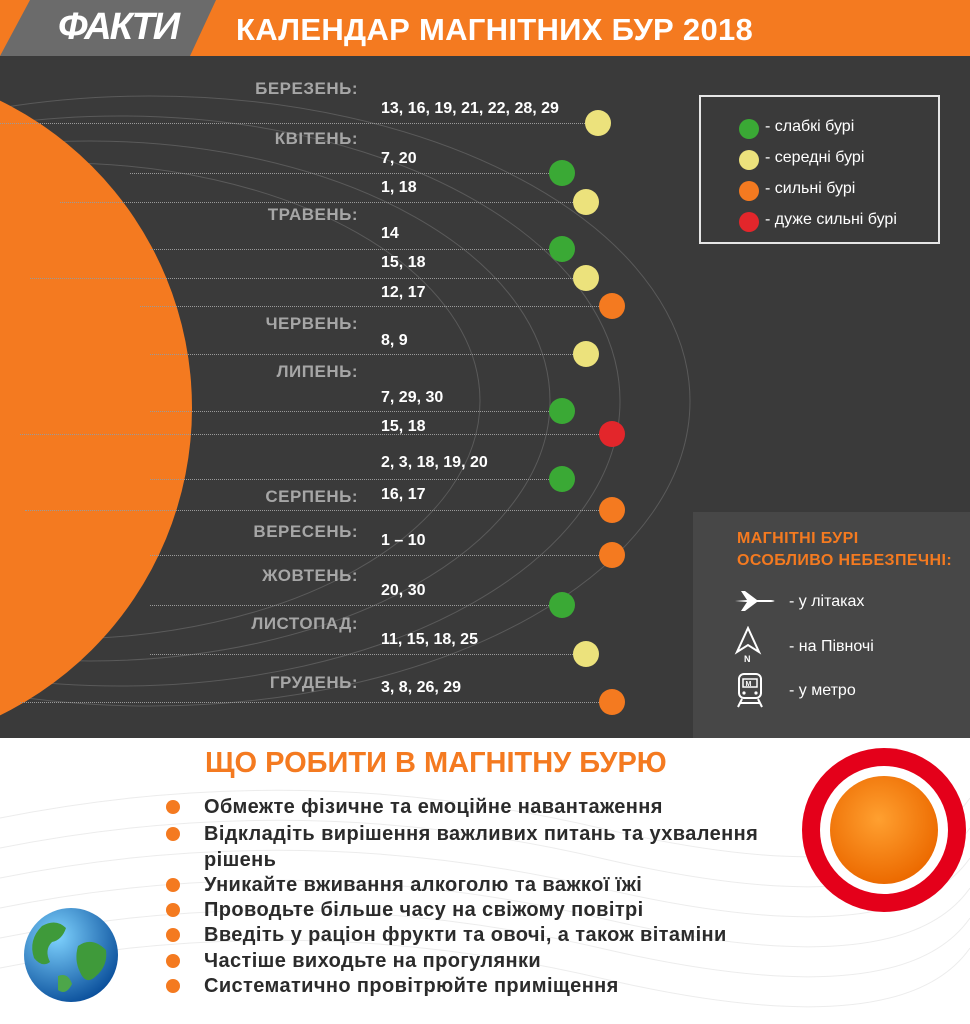 Image resolution: width=970 pixels, height=1024 pixels. What do you see at coordinates (750, 690) in the screenshot?
I see `metro-train-icon: M` at bounding box center [750, 690].